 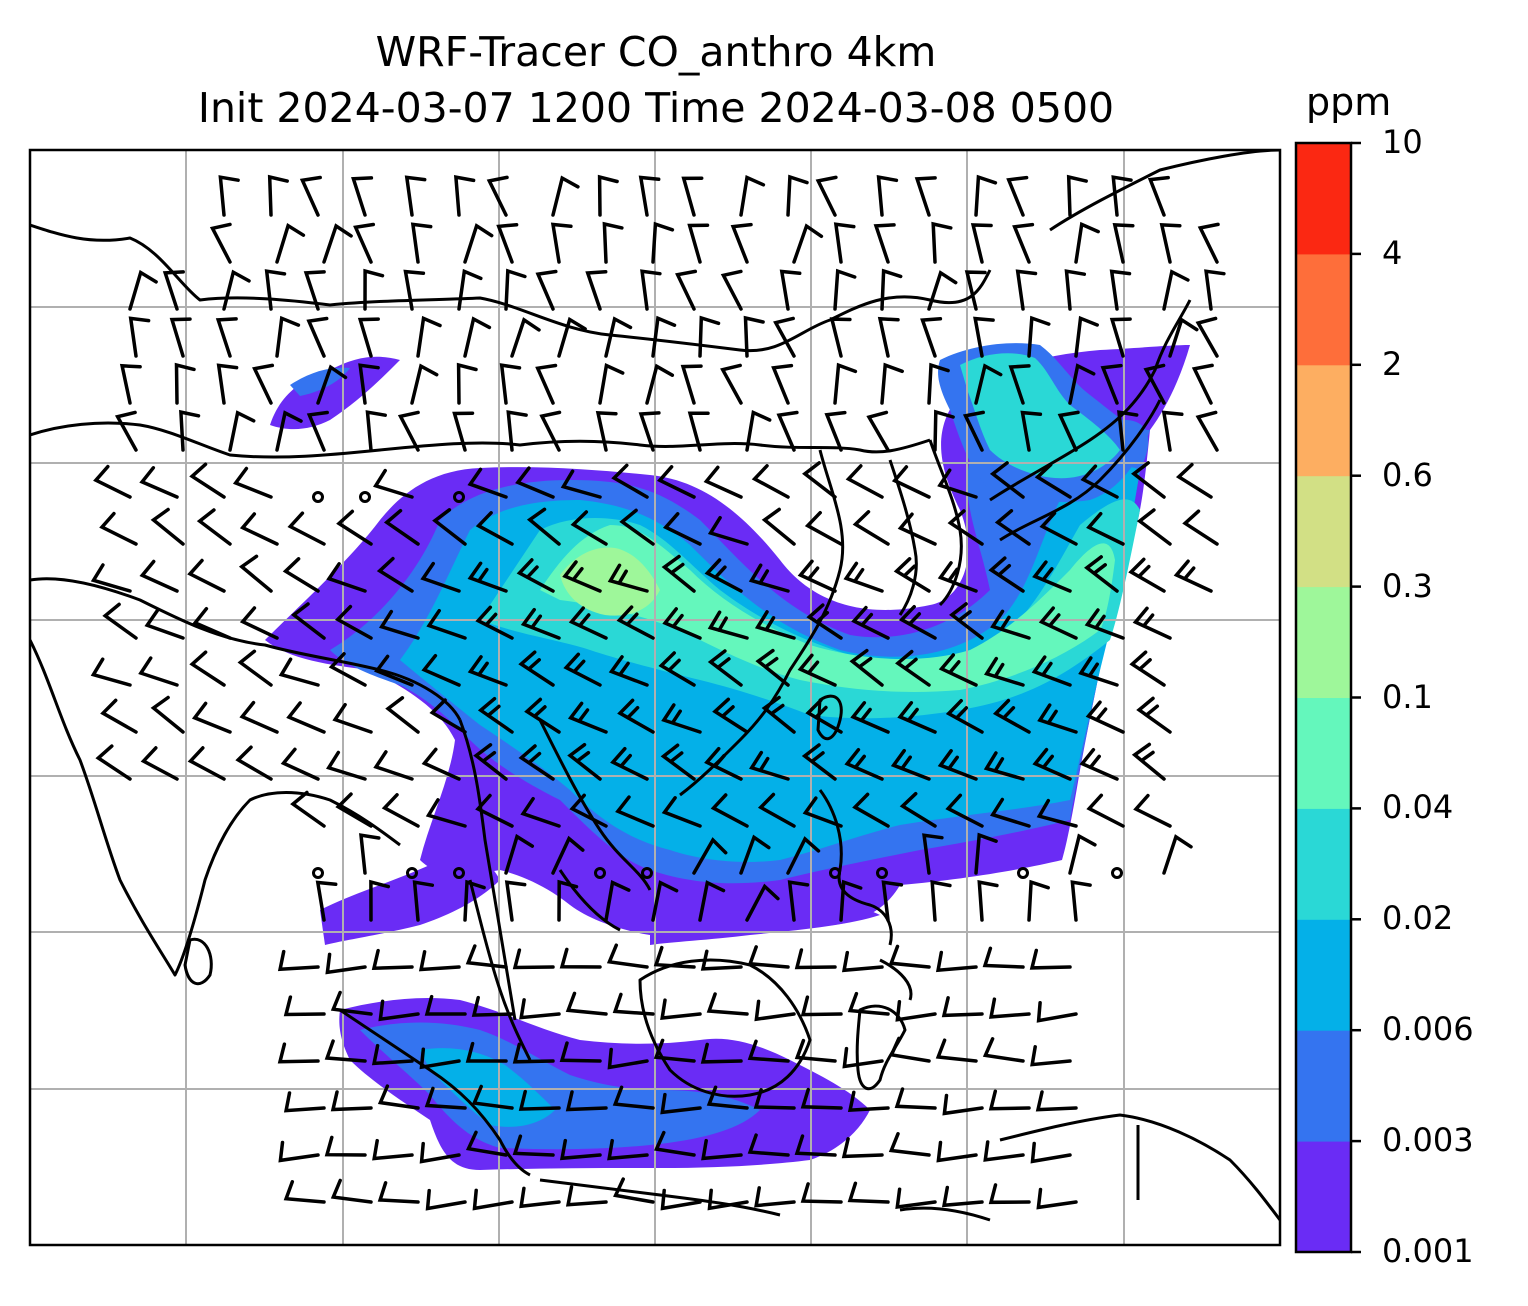 I want to click on coastline-mongolia-border, so click(x=511, y=288).